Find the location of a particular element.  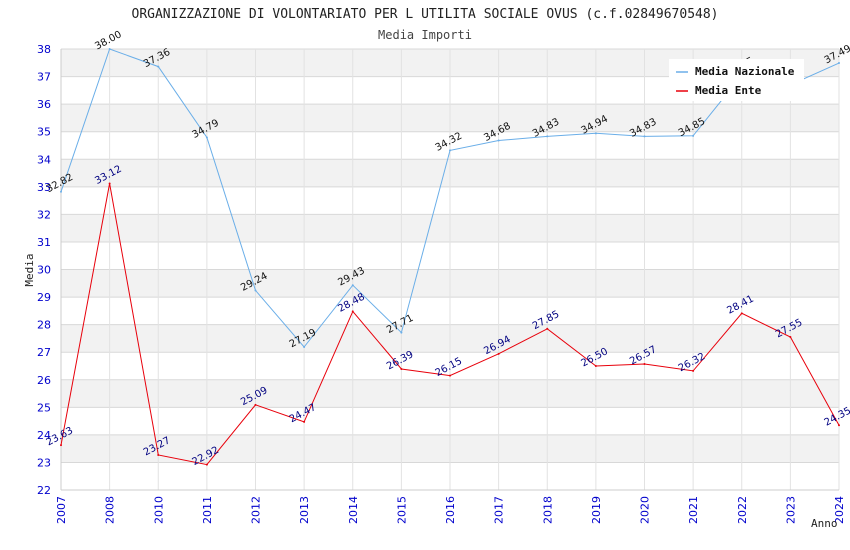

y-tick-label: 30 is located at coordinates (44, 270).